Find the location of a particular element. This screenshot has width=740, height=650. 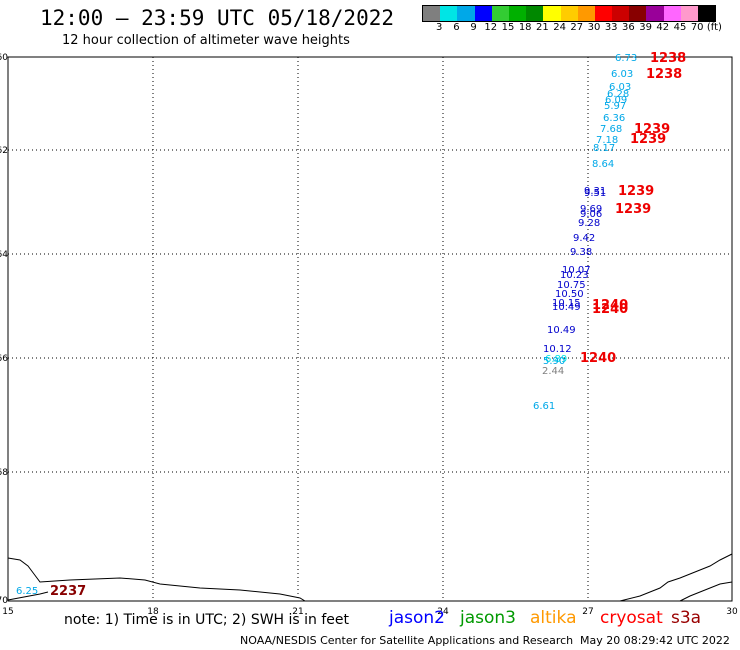

wave-height-value: 6.28 is located at coordinates (618, 94).